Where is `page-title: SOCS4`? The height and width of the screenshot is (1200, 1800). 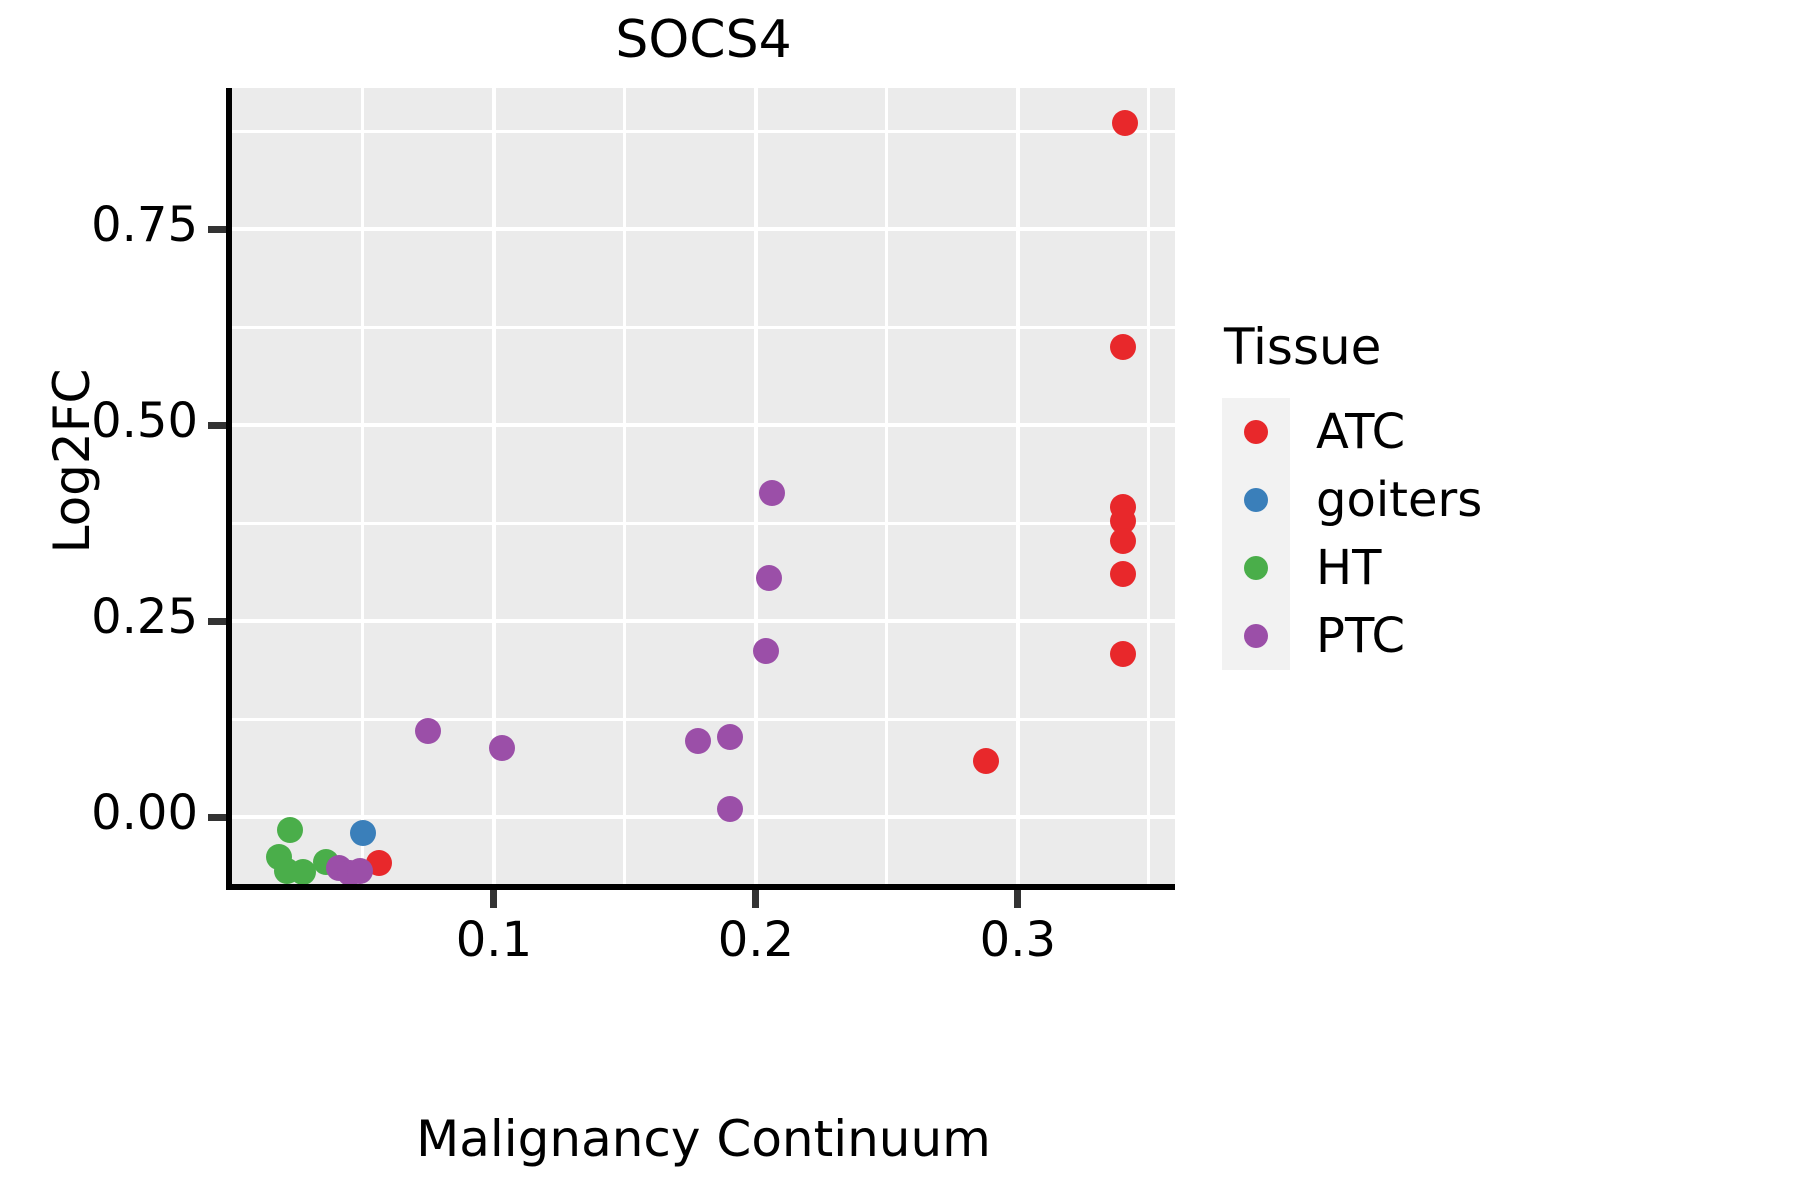 page-title: SOCS4 is located at coordinates (703, 40).